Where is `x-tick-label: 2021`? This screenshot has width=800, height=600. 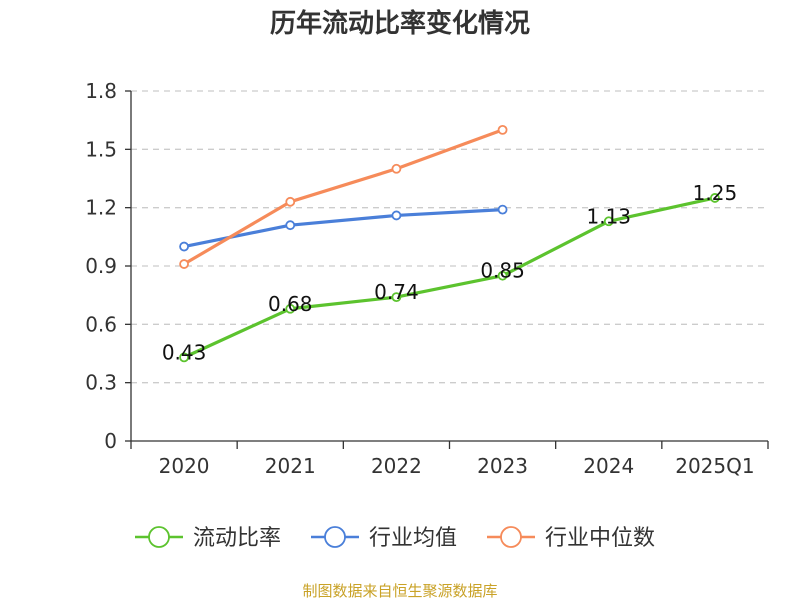
x-tick-label: 2021 is located at coordinates (290, 466).